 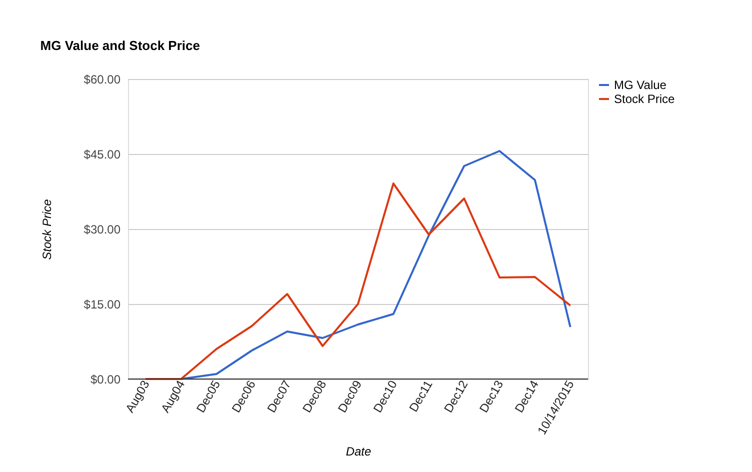 I want to click on legend-label: MG Value, so click(x=640, y=85).